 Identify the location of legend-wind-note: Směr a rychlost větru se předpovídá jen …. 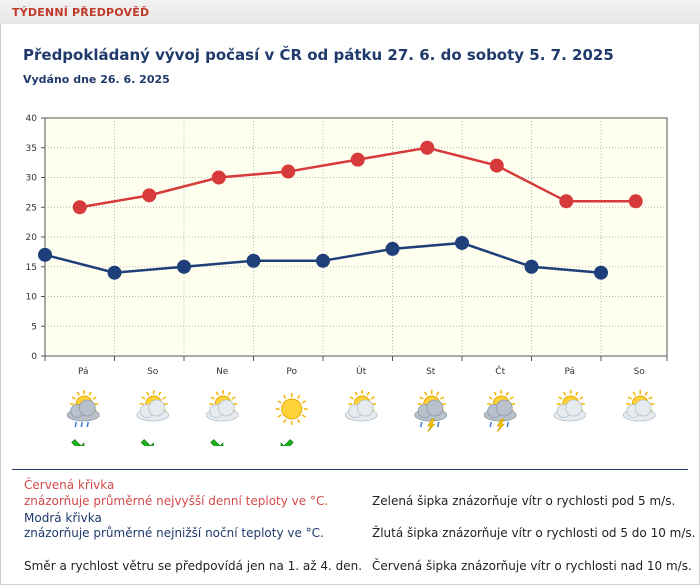
(193, 566).